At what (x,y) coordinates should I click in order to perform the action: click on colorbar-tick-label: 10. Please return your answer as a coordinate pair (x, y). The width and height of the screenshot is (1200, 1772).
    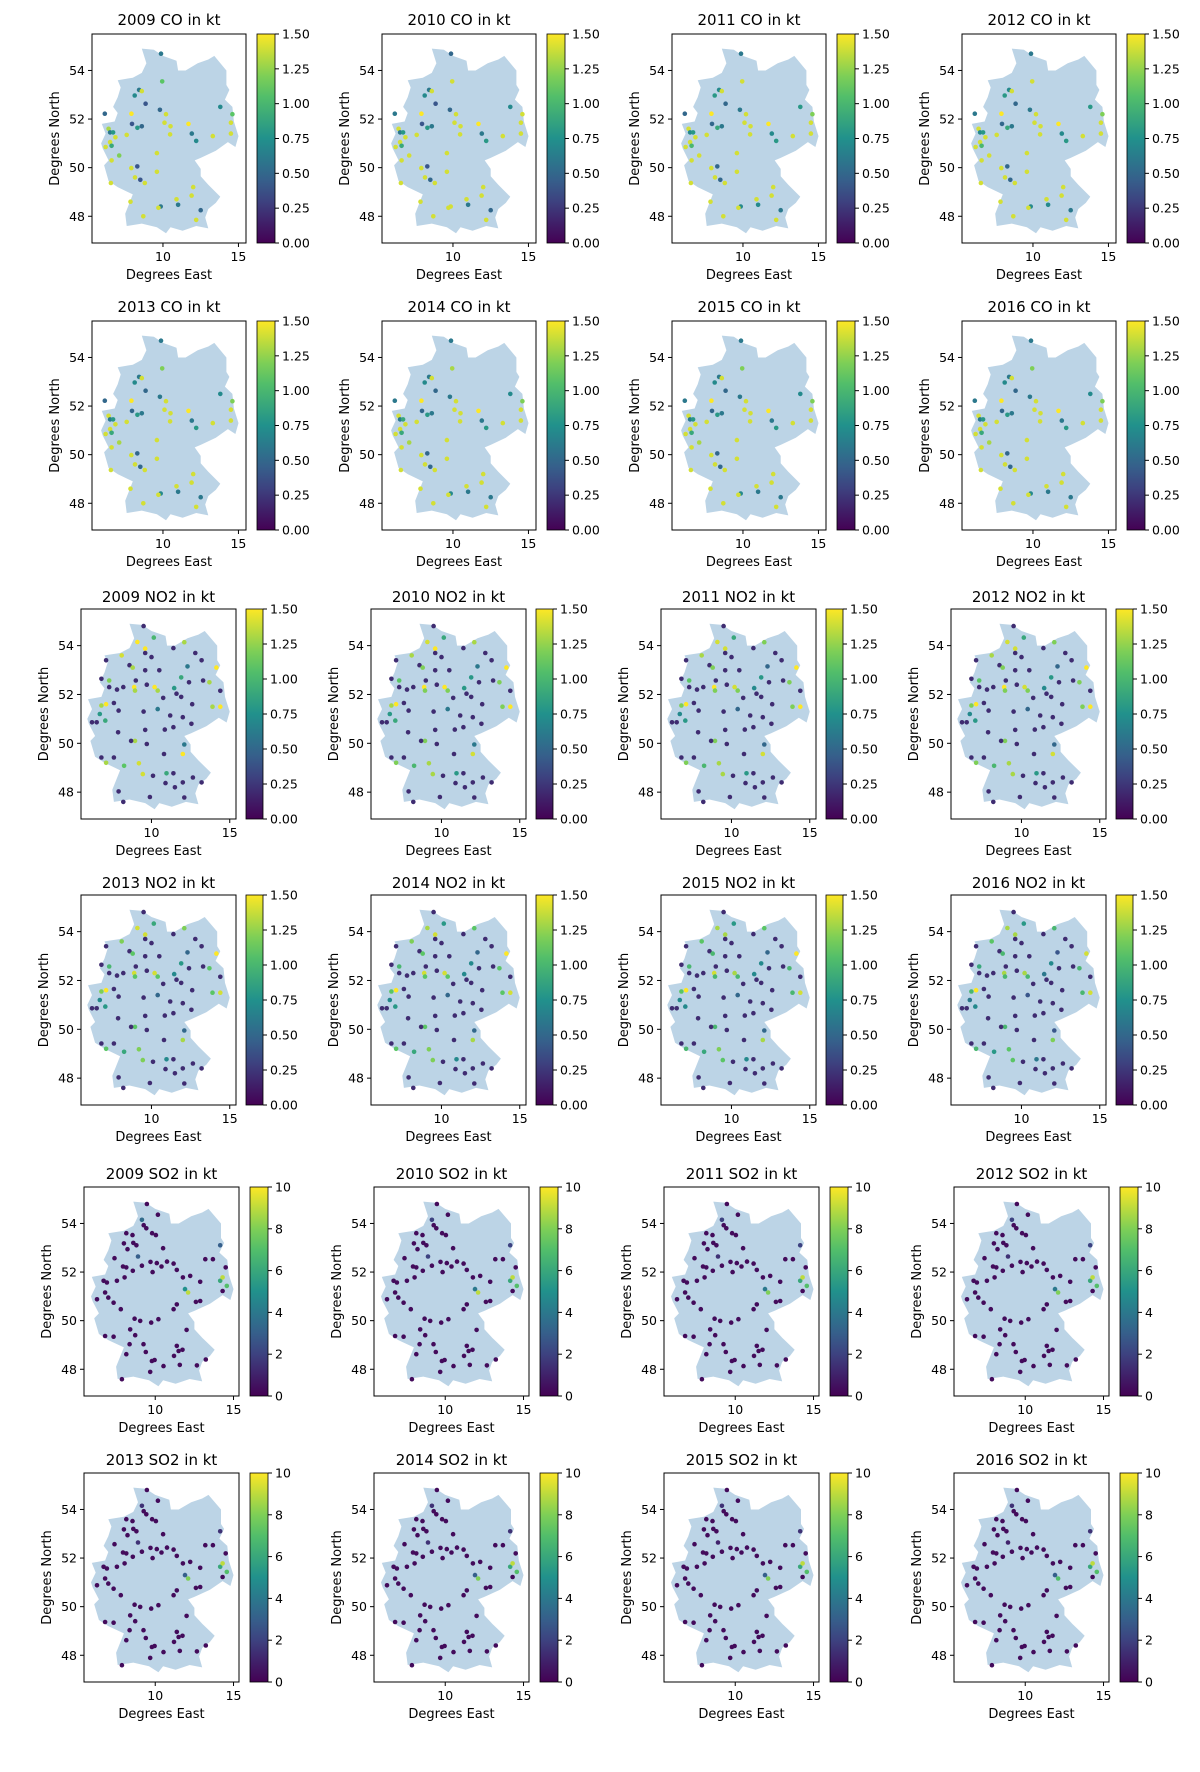
    Looking at the image, I should click on (1153, 1473).